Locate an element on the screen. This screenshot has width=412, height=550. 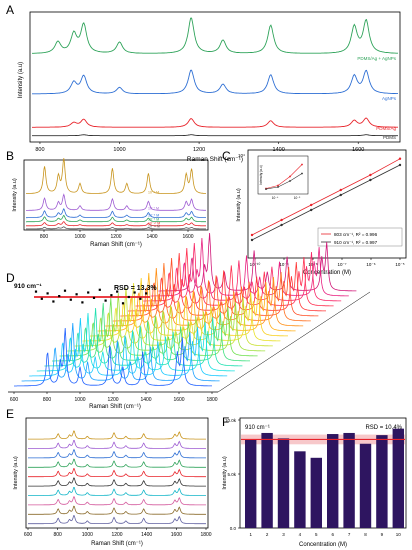
panel-c-legend: 803 cm⁻¹, R² = 0.996 910 cm⁻¹, R² = 0.997 is located at coordinates (360, 237).